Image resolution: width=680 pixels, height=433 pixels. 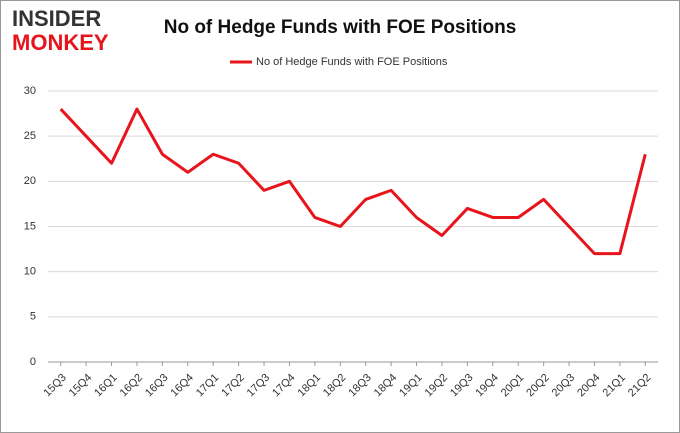 I want to click on y-tick-label: 30, so click(x=30, y=91).